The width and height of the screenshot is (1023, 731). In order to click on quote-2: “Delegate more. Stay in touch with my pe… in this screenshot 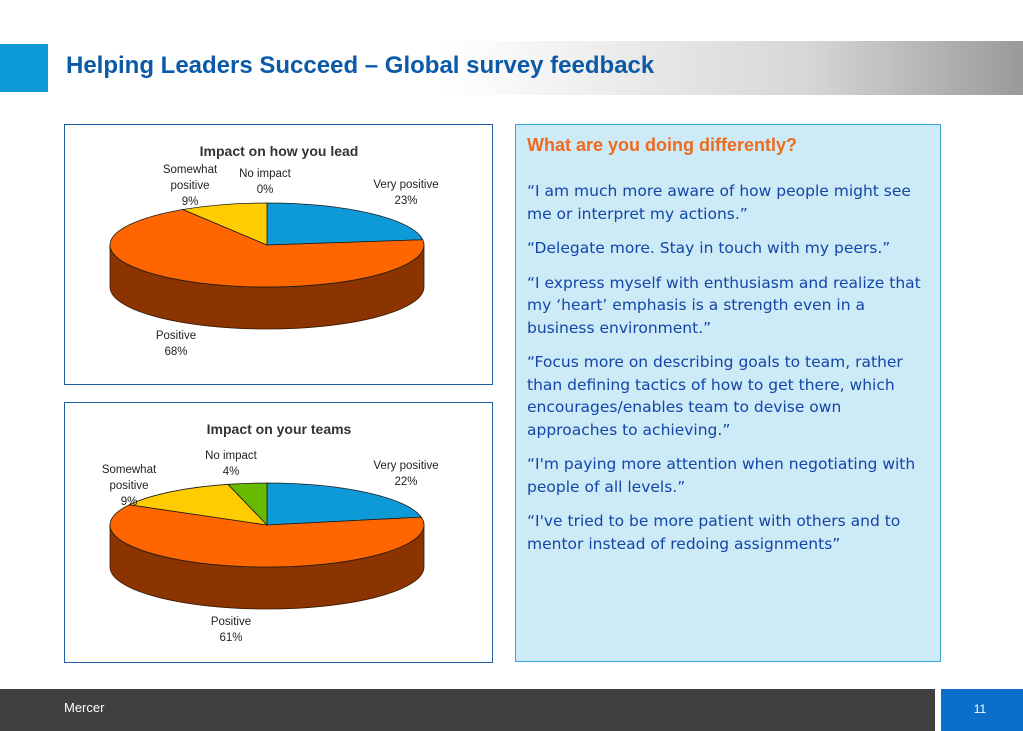, I will do `click(709, 248)`.